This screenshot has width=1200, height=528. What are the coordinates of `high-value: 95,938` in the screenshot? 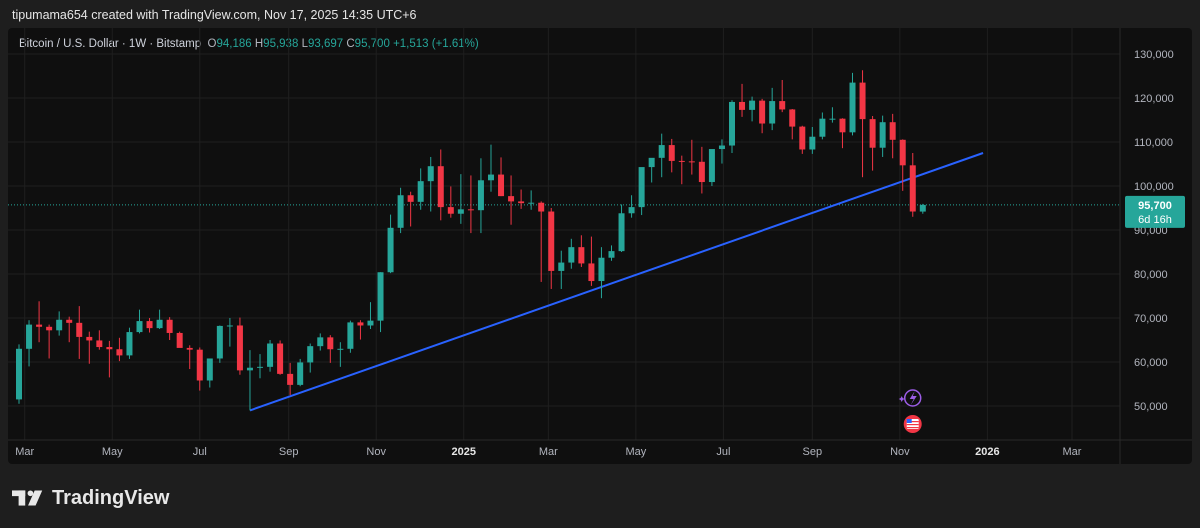 It's located at (281, 44).